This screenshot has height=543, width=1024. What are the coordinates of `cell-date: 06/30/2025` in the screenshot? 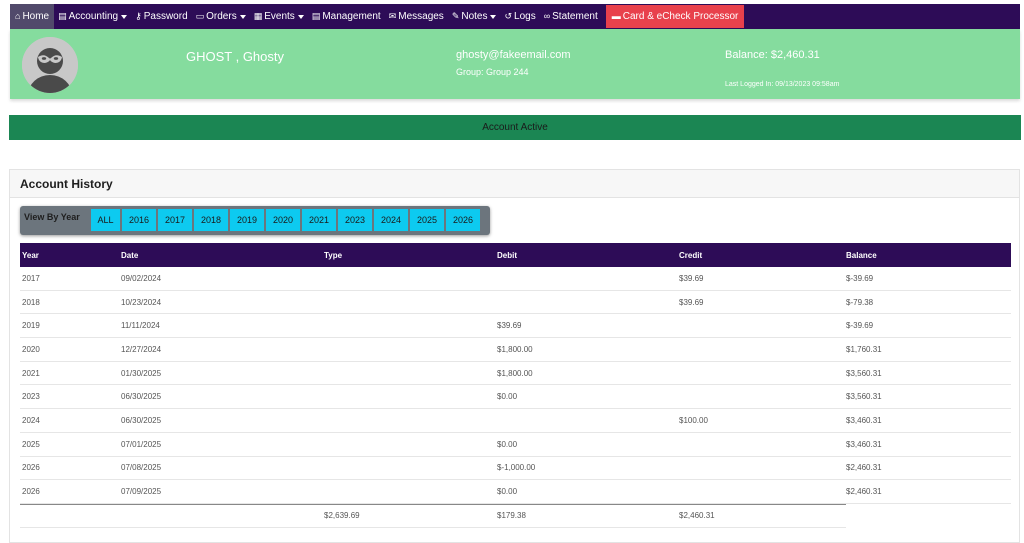 It's located at (141, 420).